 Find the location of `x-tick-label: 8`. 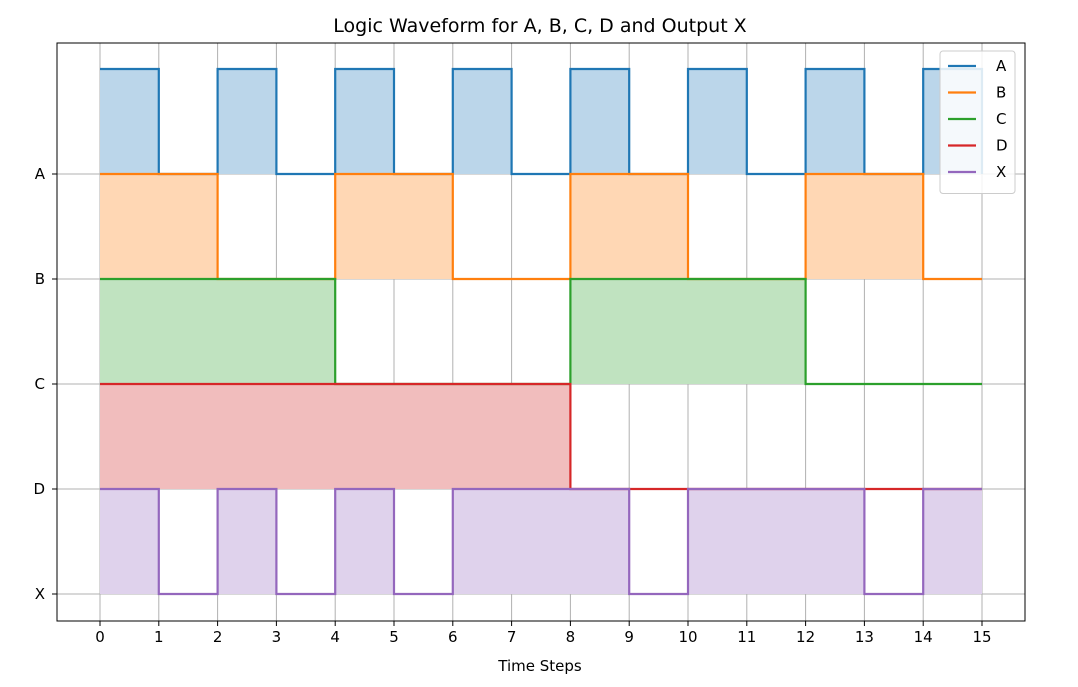

x-tick-label: 8 is located at coordinates (571, 637).